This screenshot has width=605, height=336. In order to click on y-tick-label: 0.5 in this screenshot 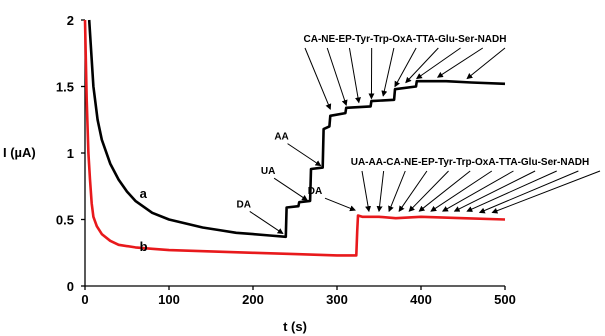, I will do `click(65, 220)`.